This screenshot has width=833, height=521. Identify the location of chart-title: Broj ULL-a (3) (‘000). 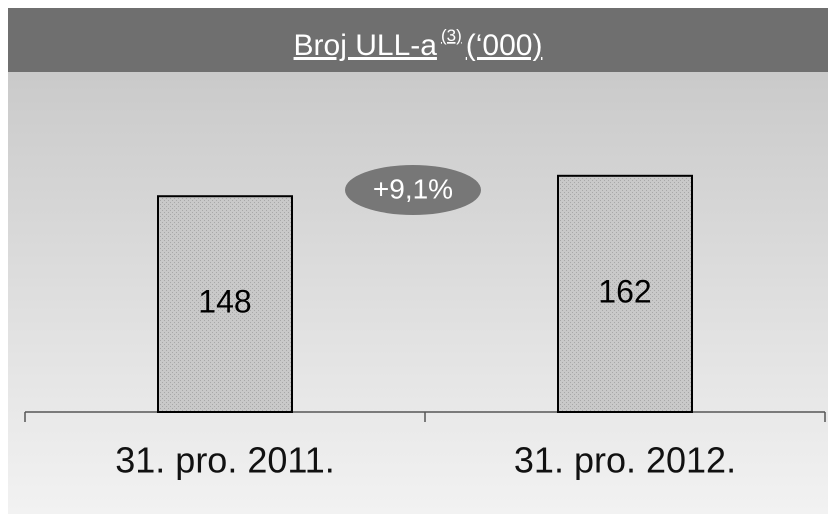
(418, 43).